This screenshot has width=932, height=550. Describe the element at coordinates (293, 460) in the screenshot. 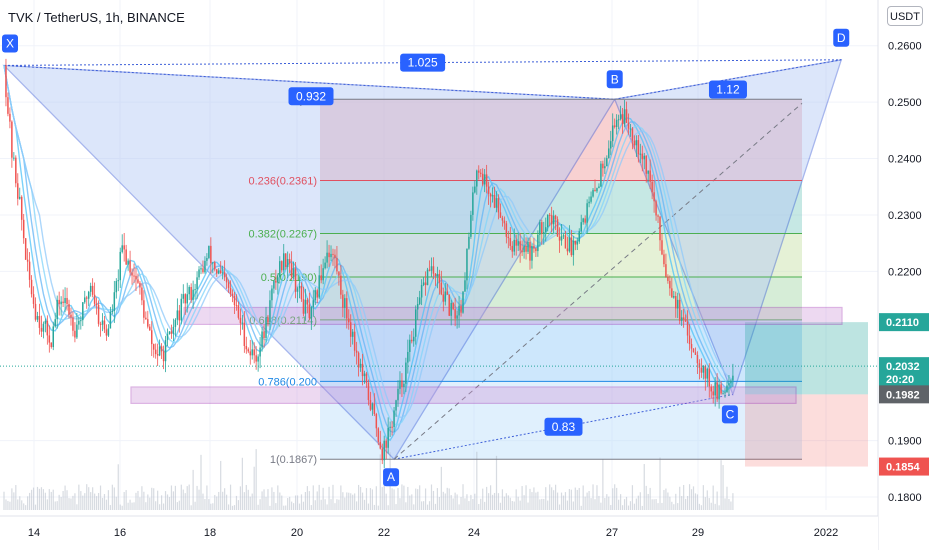

I see `fib-level-label: 1(0.1867)` at that location.